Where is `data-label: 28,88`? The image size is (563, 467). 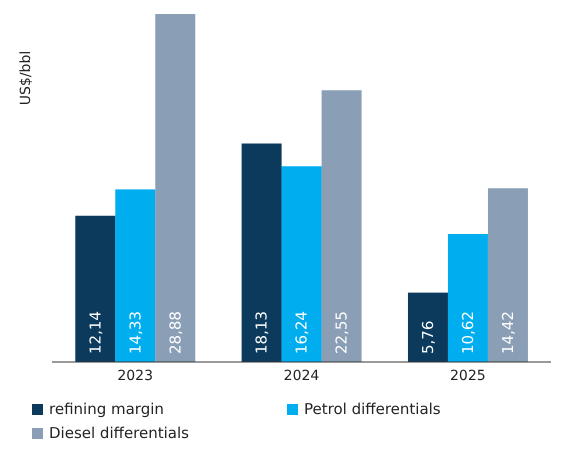
data-label: 28,88 is located at coordinates (175, 332).